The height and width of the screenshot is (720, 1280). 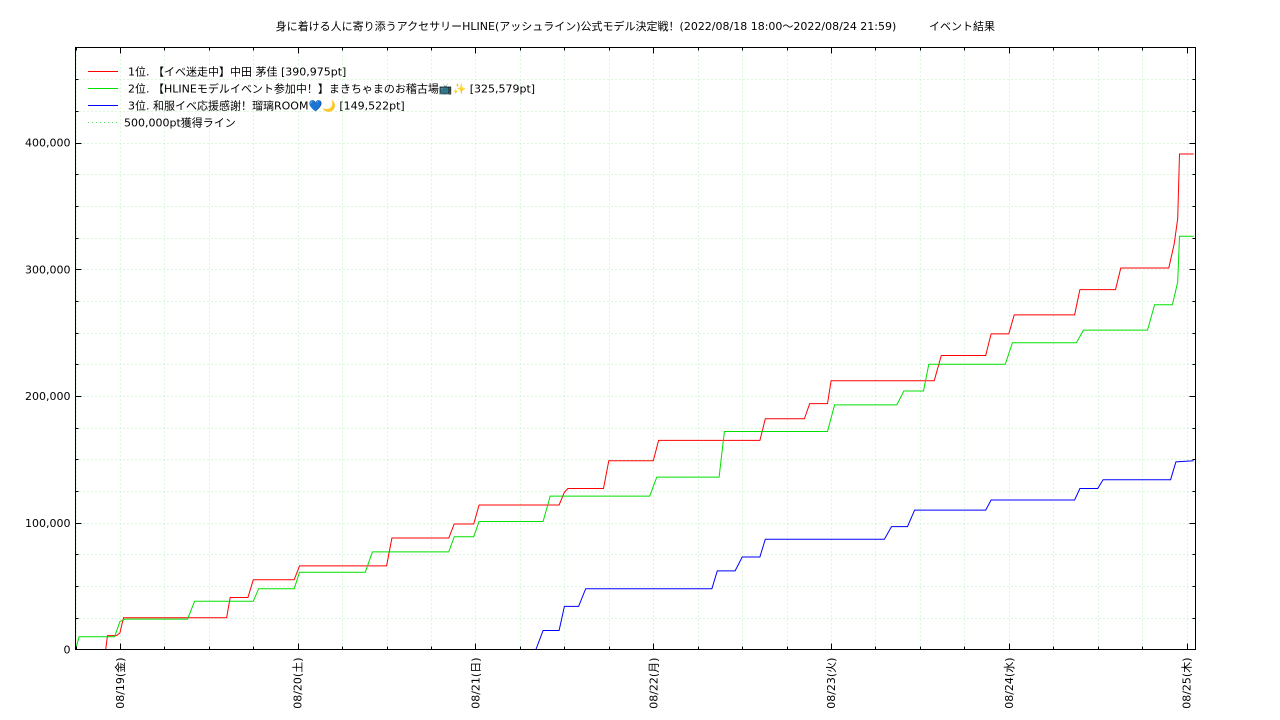 What do you see at coordinates (962, 26) in the screenshot?
I see `chart-subtitle: イベント結果` at bounding box center [962, 26].